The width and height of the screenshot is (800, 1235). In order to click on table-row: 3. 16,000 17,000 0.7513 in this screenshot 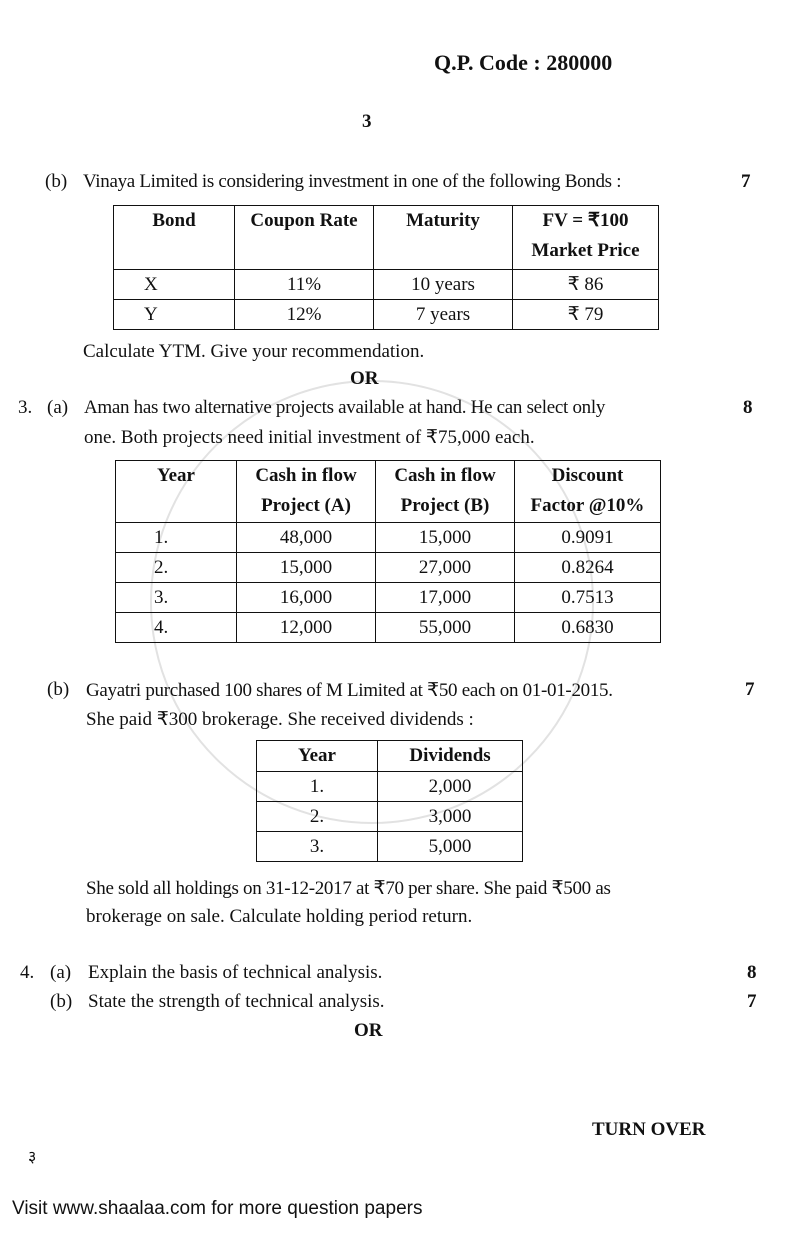, I will do `click(388, 597)`.